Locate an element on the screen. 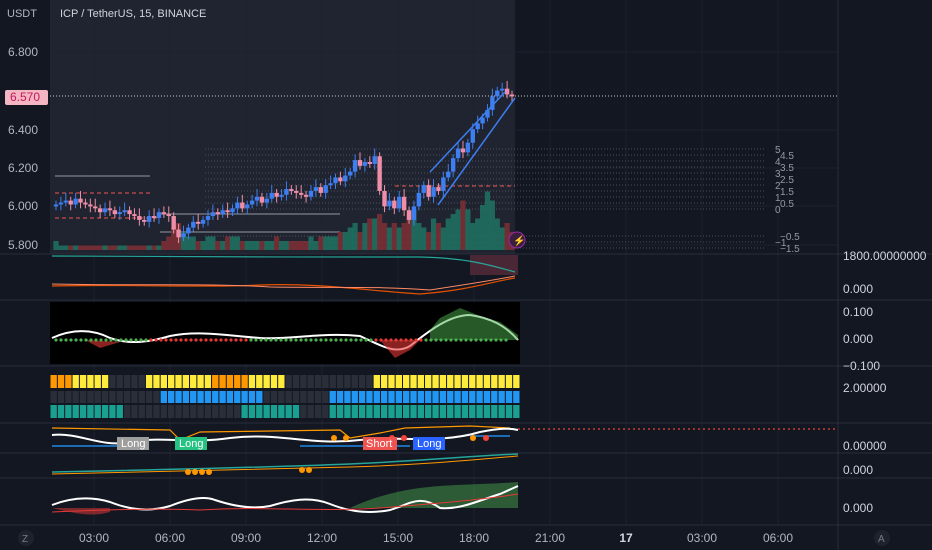  fib-level-label: 5 is located at coordinates (778, 150).